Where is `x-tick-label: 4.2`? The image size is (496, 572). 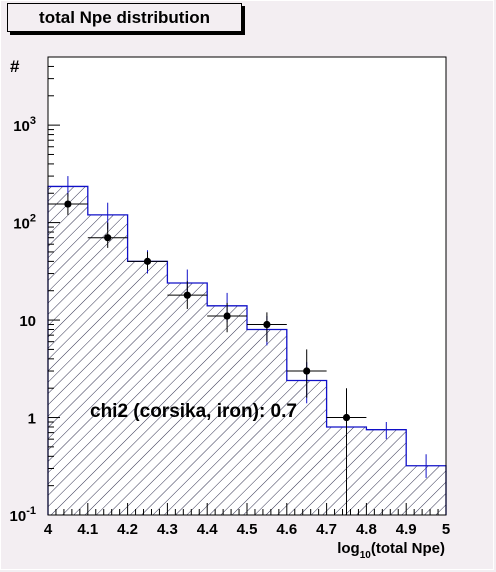
x-tick-label: 4.2 is located at coordinates (127, 529).